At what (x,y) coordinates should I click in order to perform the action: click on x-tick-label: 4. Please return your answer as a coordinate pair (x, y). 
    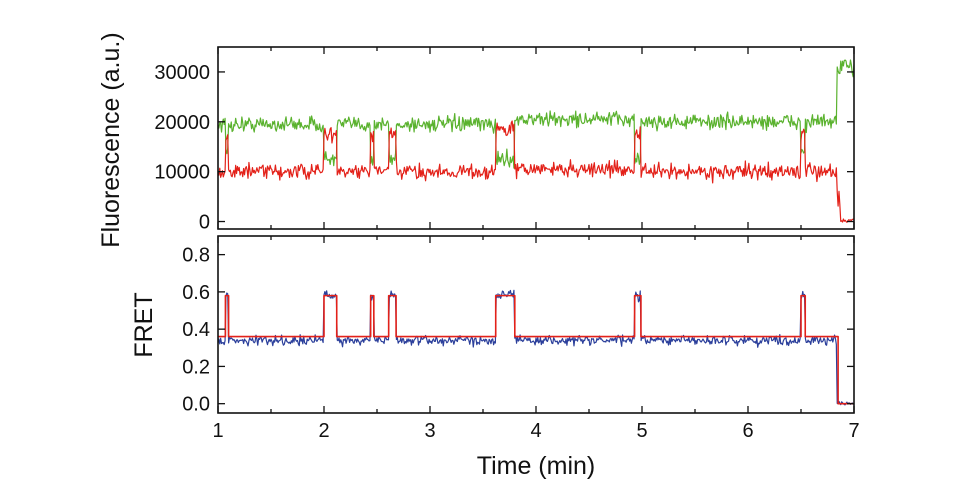
    Looking at the image, I should click on (535, 431).